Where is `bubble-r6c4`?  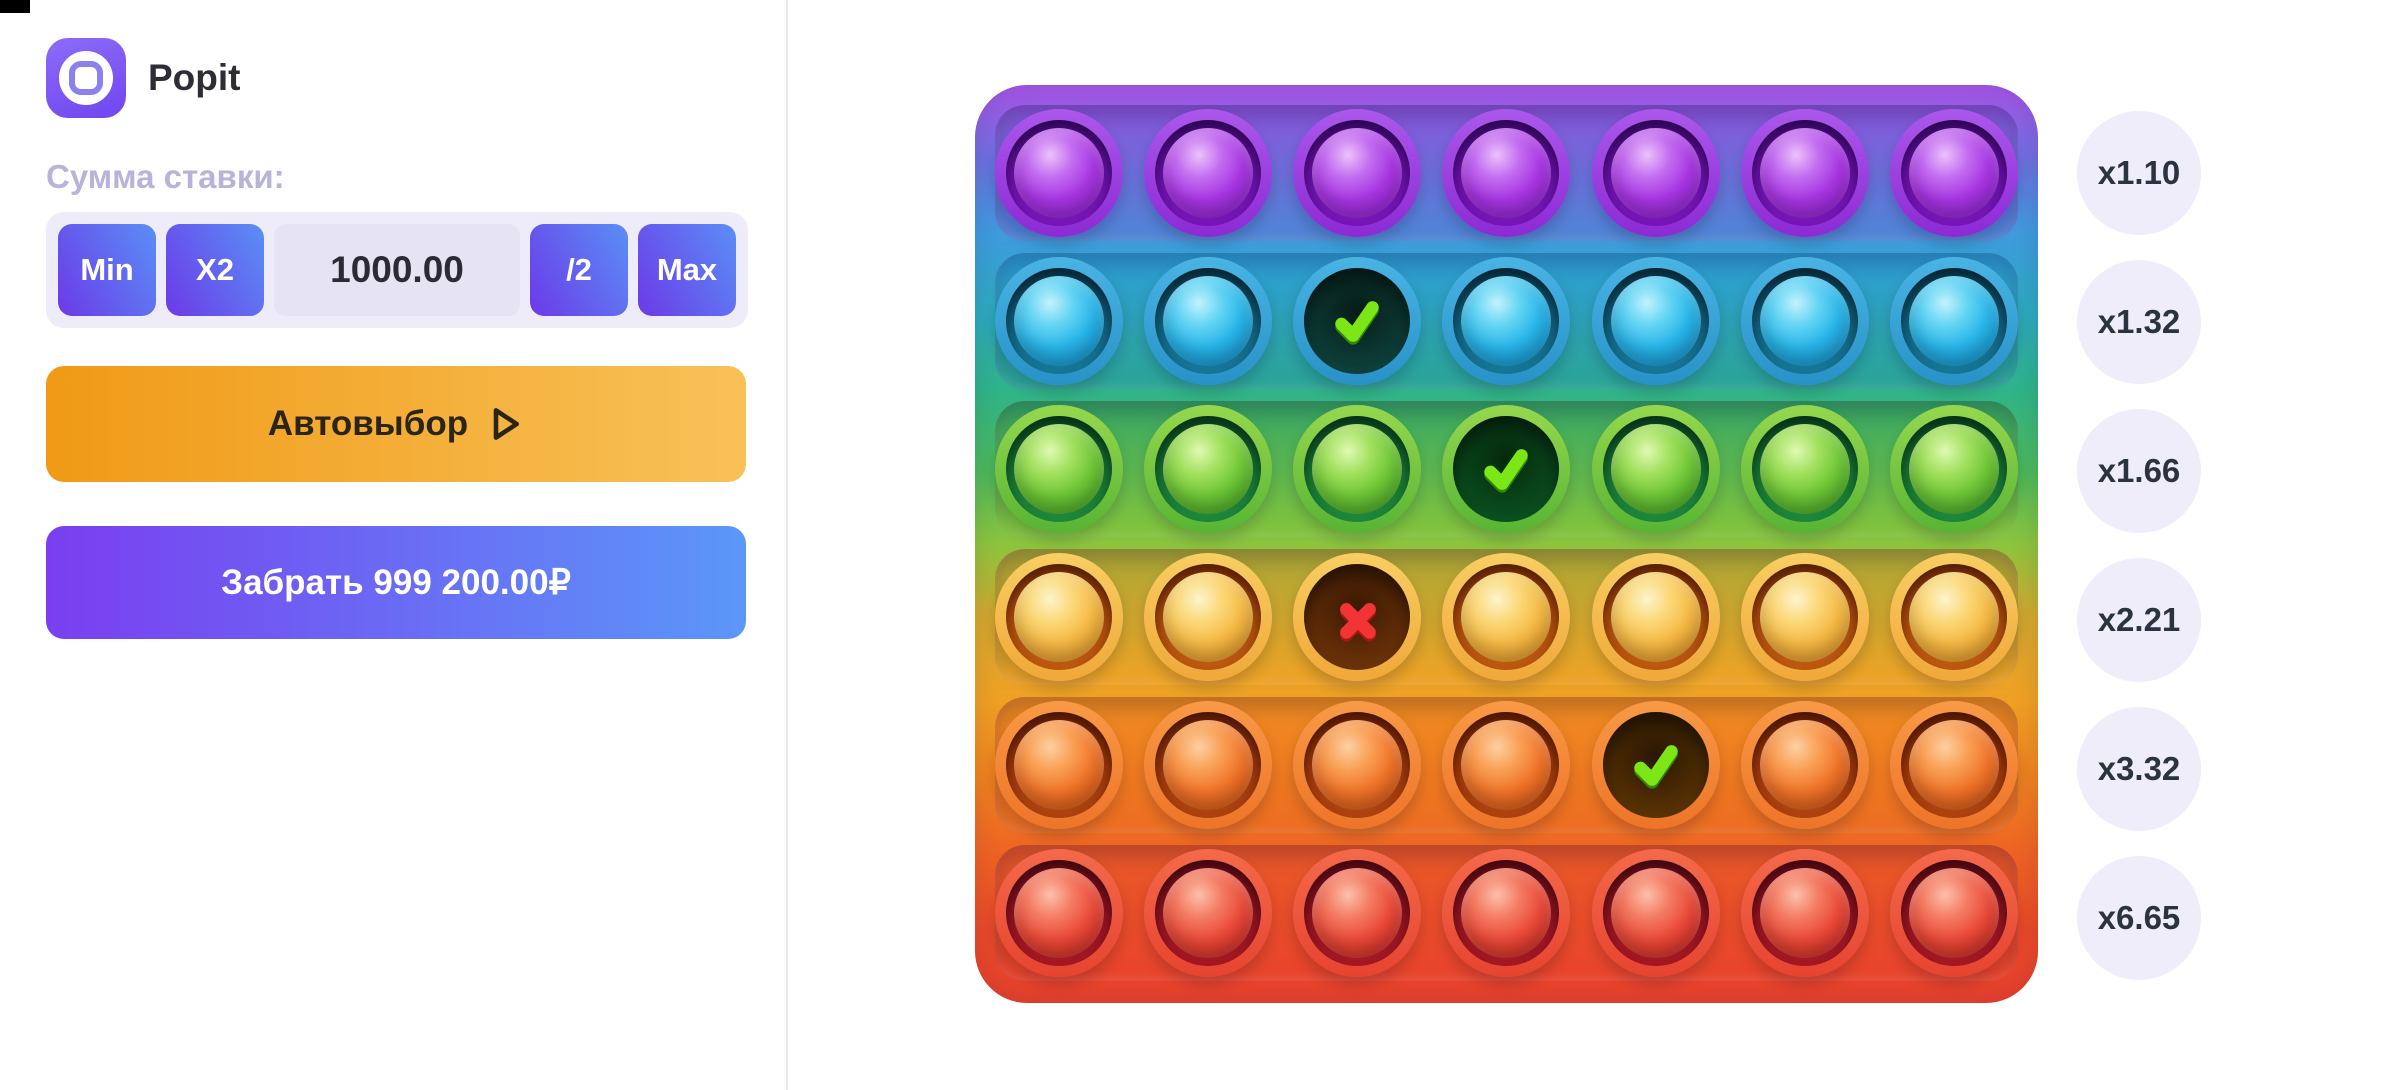 bubble-r6c4 is located at coordinates (1506, 913).